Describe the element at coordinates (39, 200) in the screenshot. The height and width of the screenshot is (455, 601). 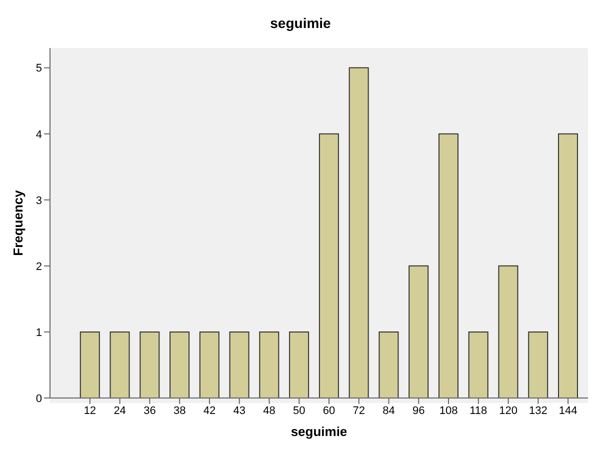
I see `y-tick-label: 3` at that location.